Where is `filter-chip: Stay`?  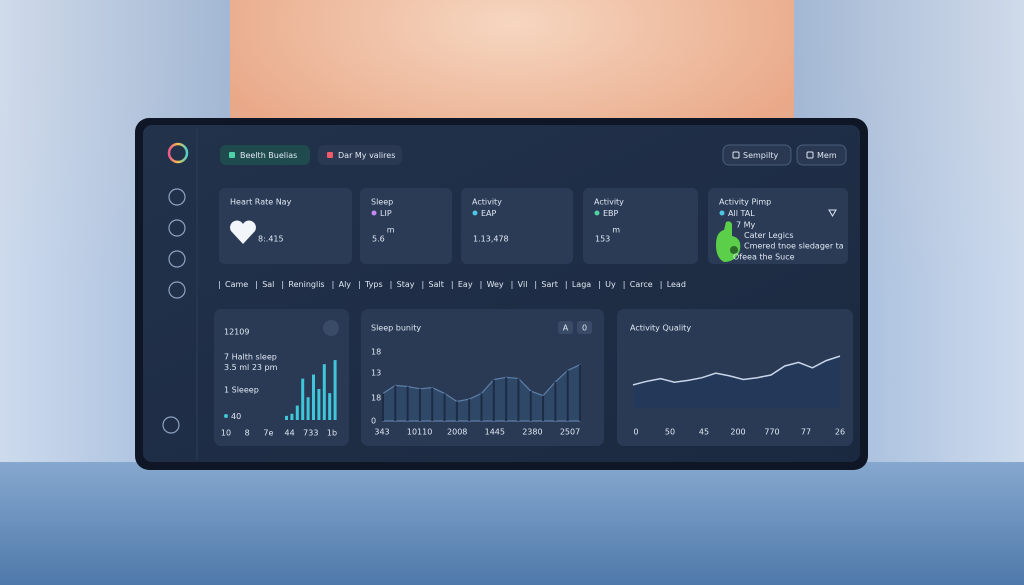 filter-chip: Stay is located at coordinates (406, 284).